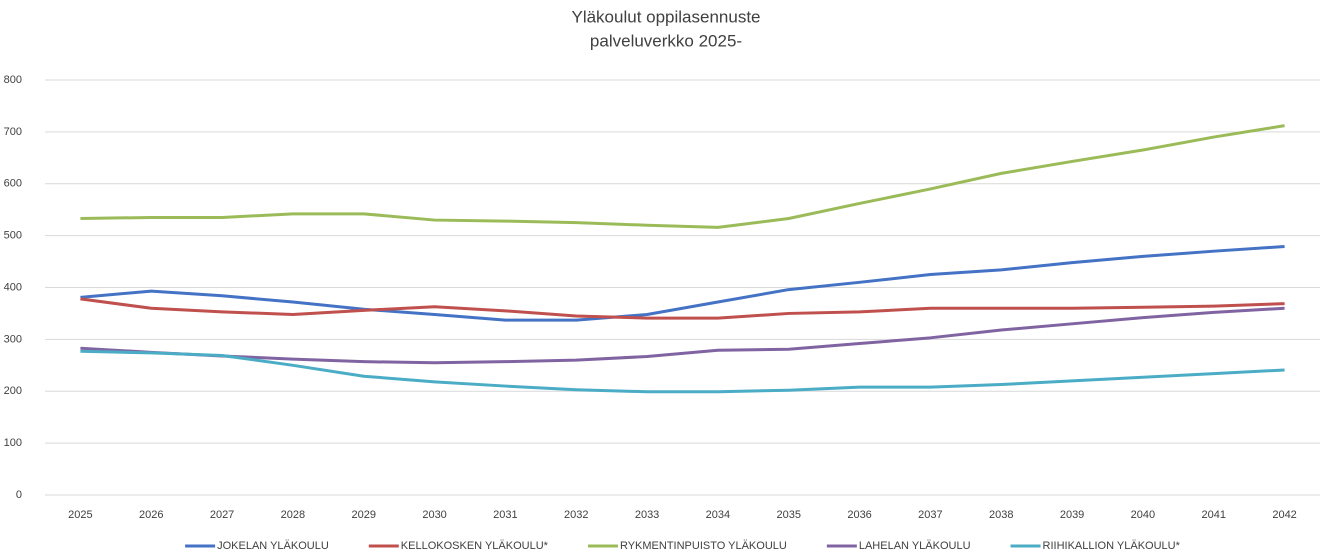  Describe the element at coordinates (576, 515) in the screenshot. I see `x-tick-label: 2032` at that location.